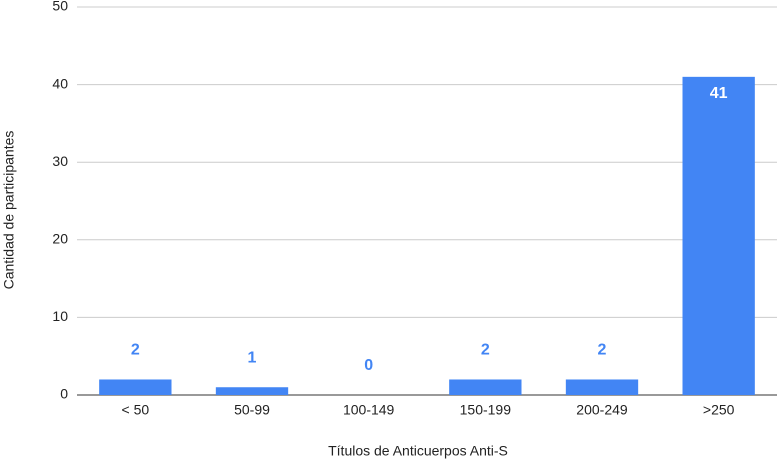  What do you see at coordinates (60, 7) in the screenshot?
I see `y-tick-label: 50` at bounding box center [60, 7].